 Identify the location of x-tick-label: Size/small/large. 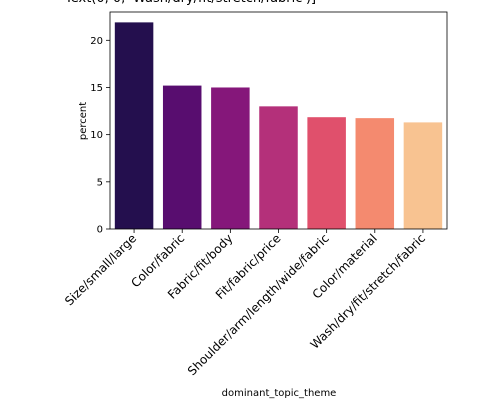
(100, 269).